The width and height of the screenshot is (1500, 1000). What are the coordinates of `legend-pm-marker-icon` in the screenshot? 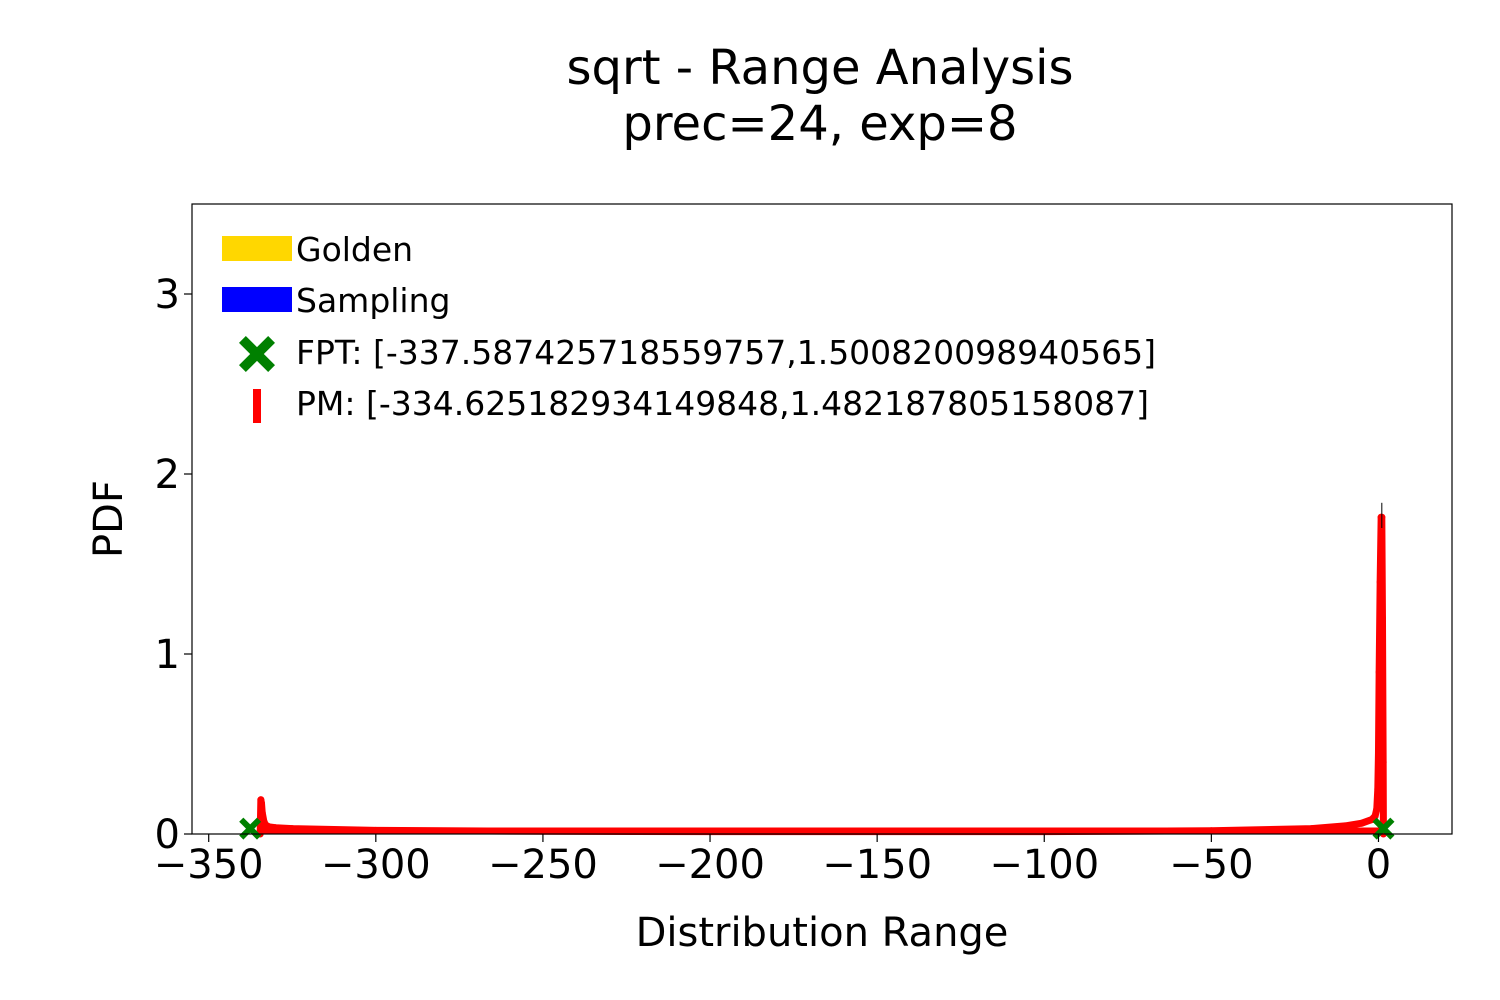 It's located at (257, 406).